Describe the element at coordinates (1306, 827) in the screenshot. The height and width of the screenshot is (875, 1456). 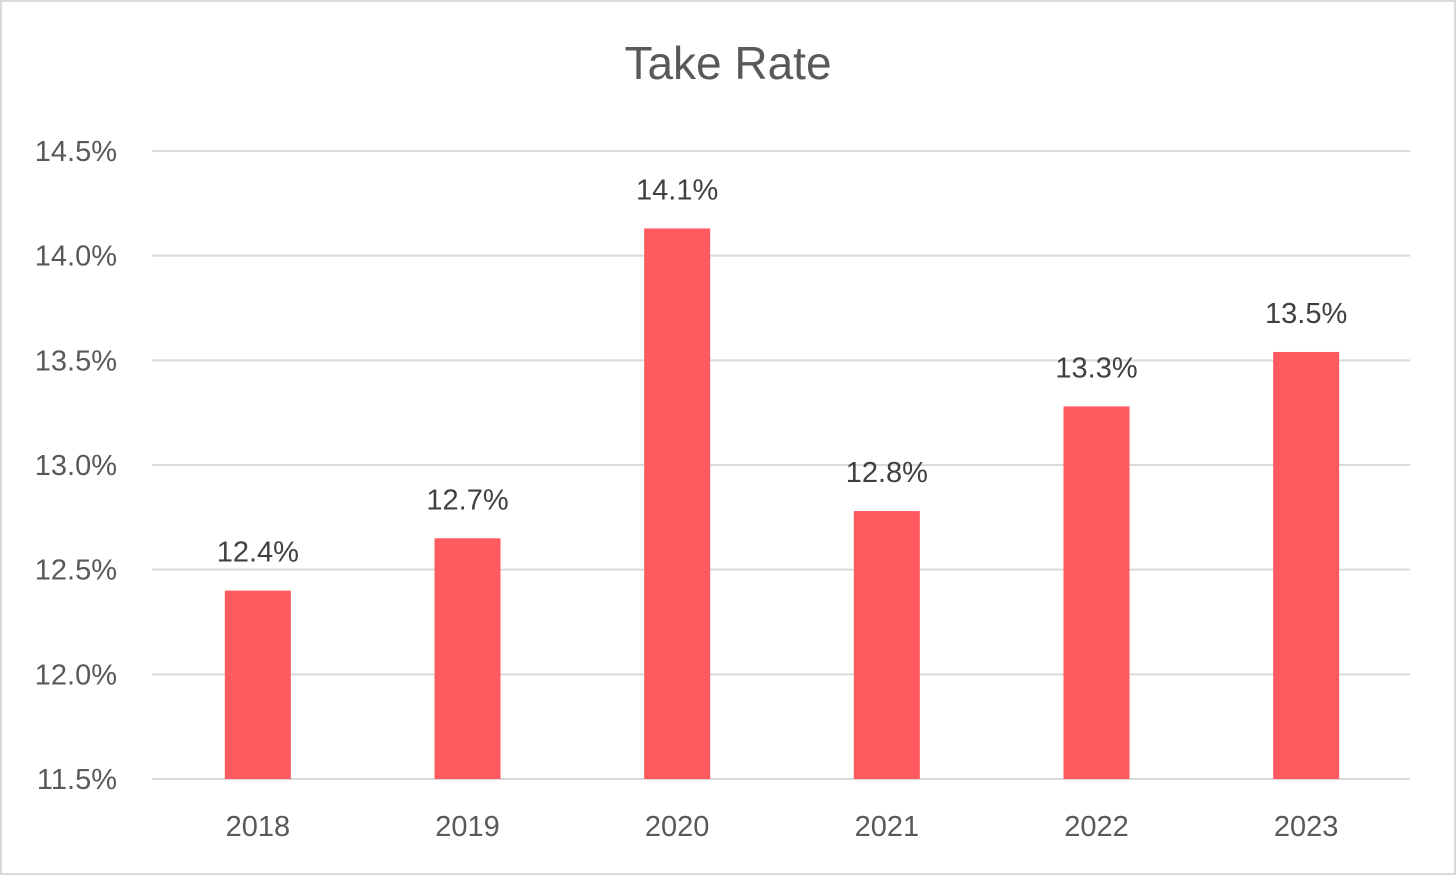
I see `x-tick-label-2023: 2023` at that location.